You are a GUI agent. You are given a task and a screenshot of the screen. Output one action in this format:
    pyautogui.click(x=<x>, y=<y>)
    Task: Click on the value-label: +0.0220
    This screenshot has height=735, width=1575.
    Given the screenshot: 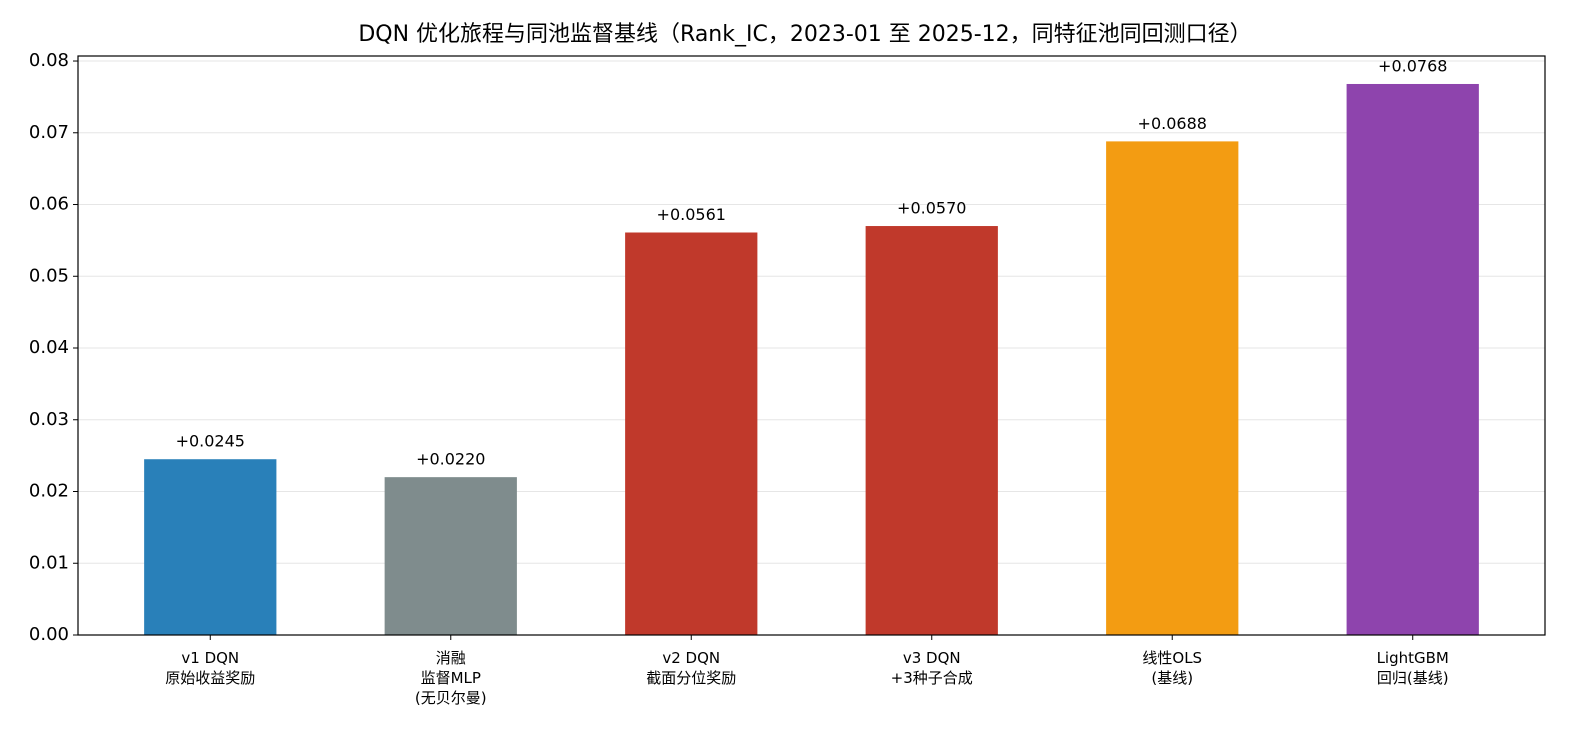 What is the action you would take?
    pyautogui.click(x=450, y=459)
    